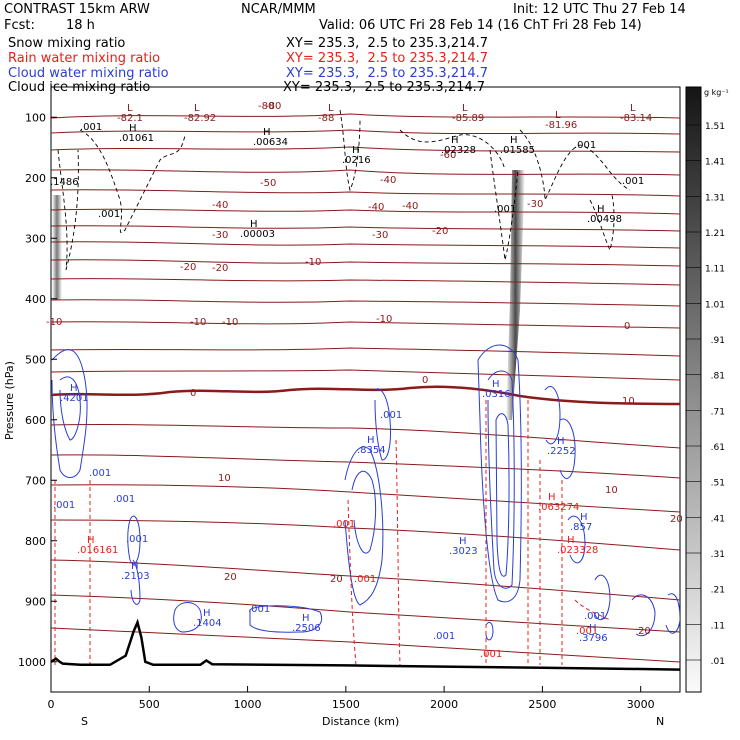 The height and width of the screenshot is (740, 740). Describe the element at coordinates (463, 551) in the screenshot. I see `extremum-value: .3023` at that location.